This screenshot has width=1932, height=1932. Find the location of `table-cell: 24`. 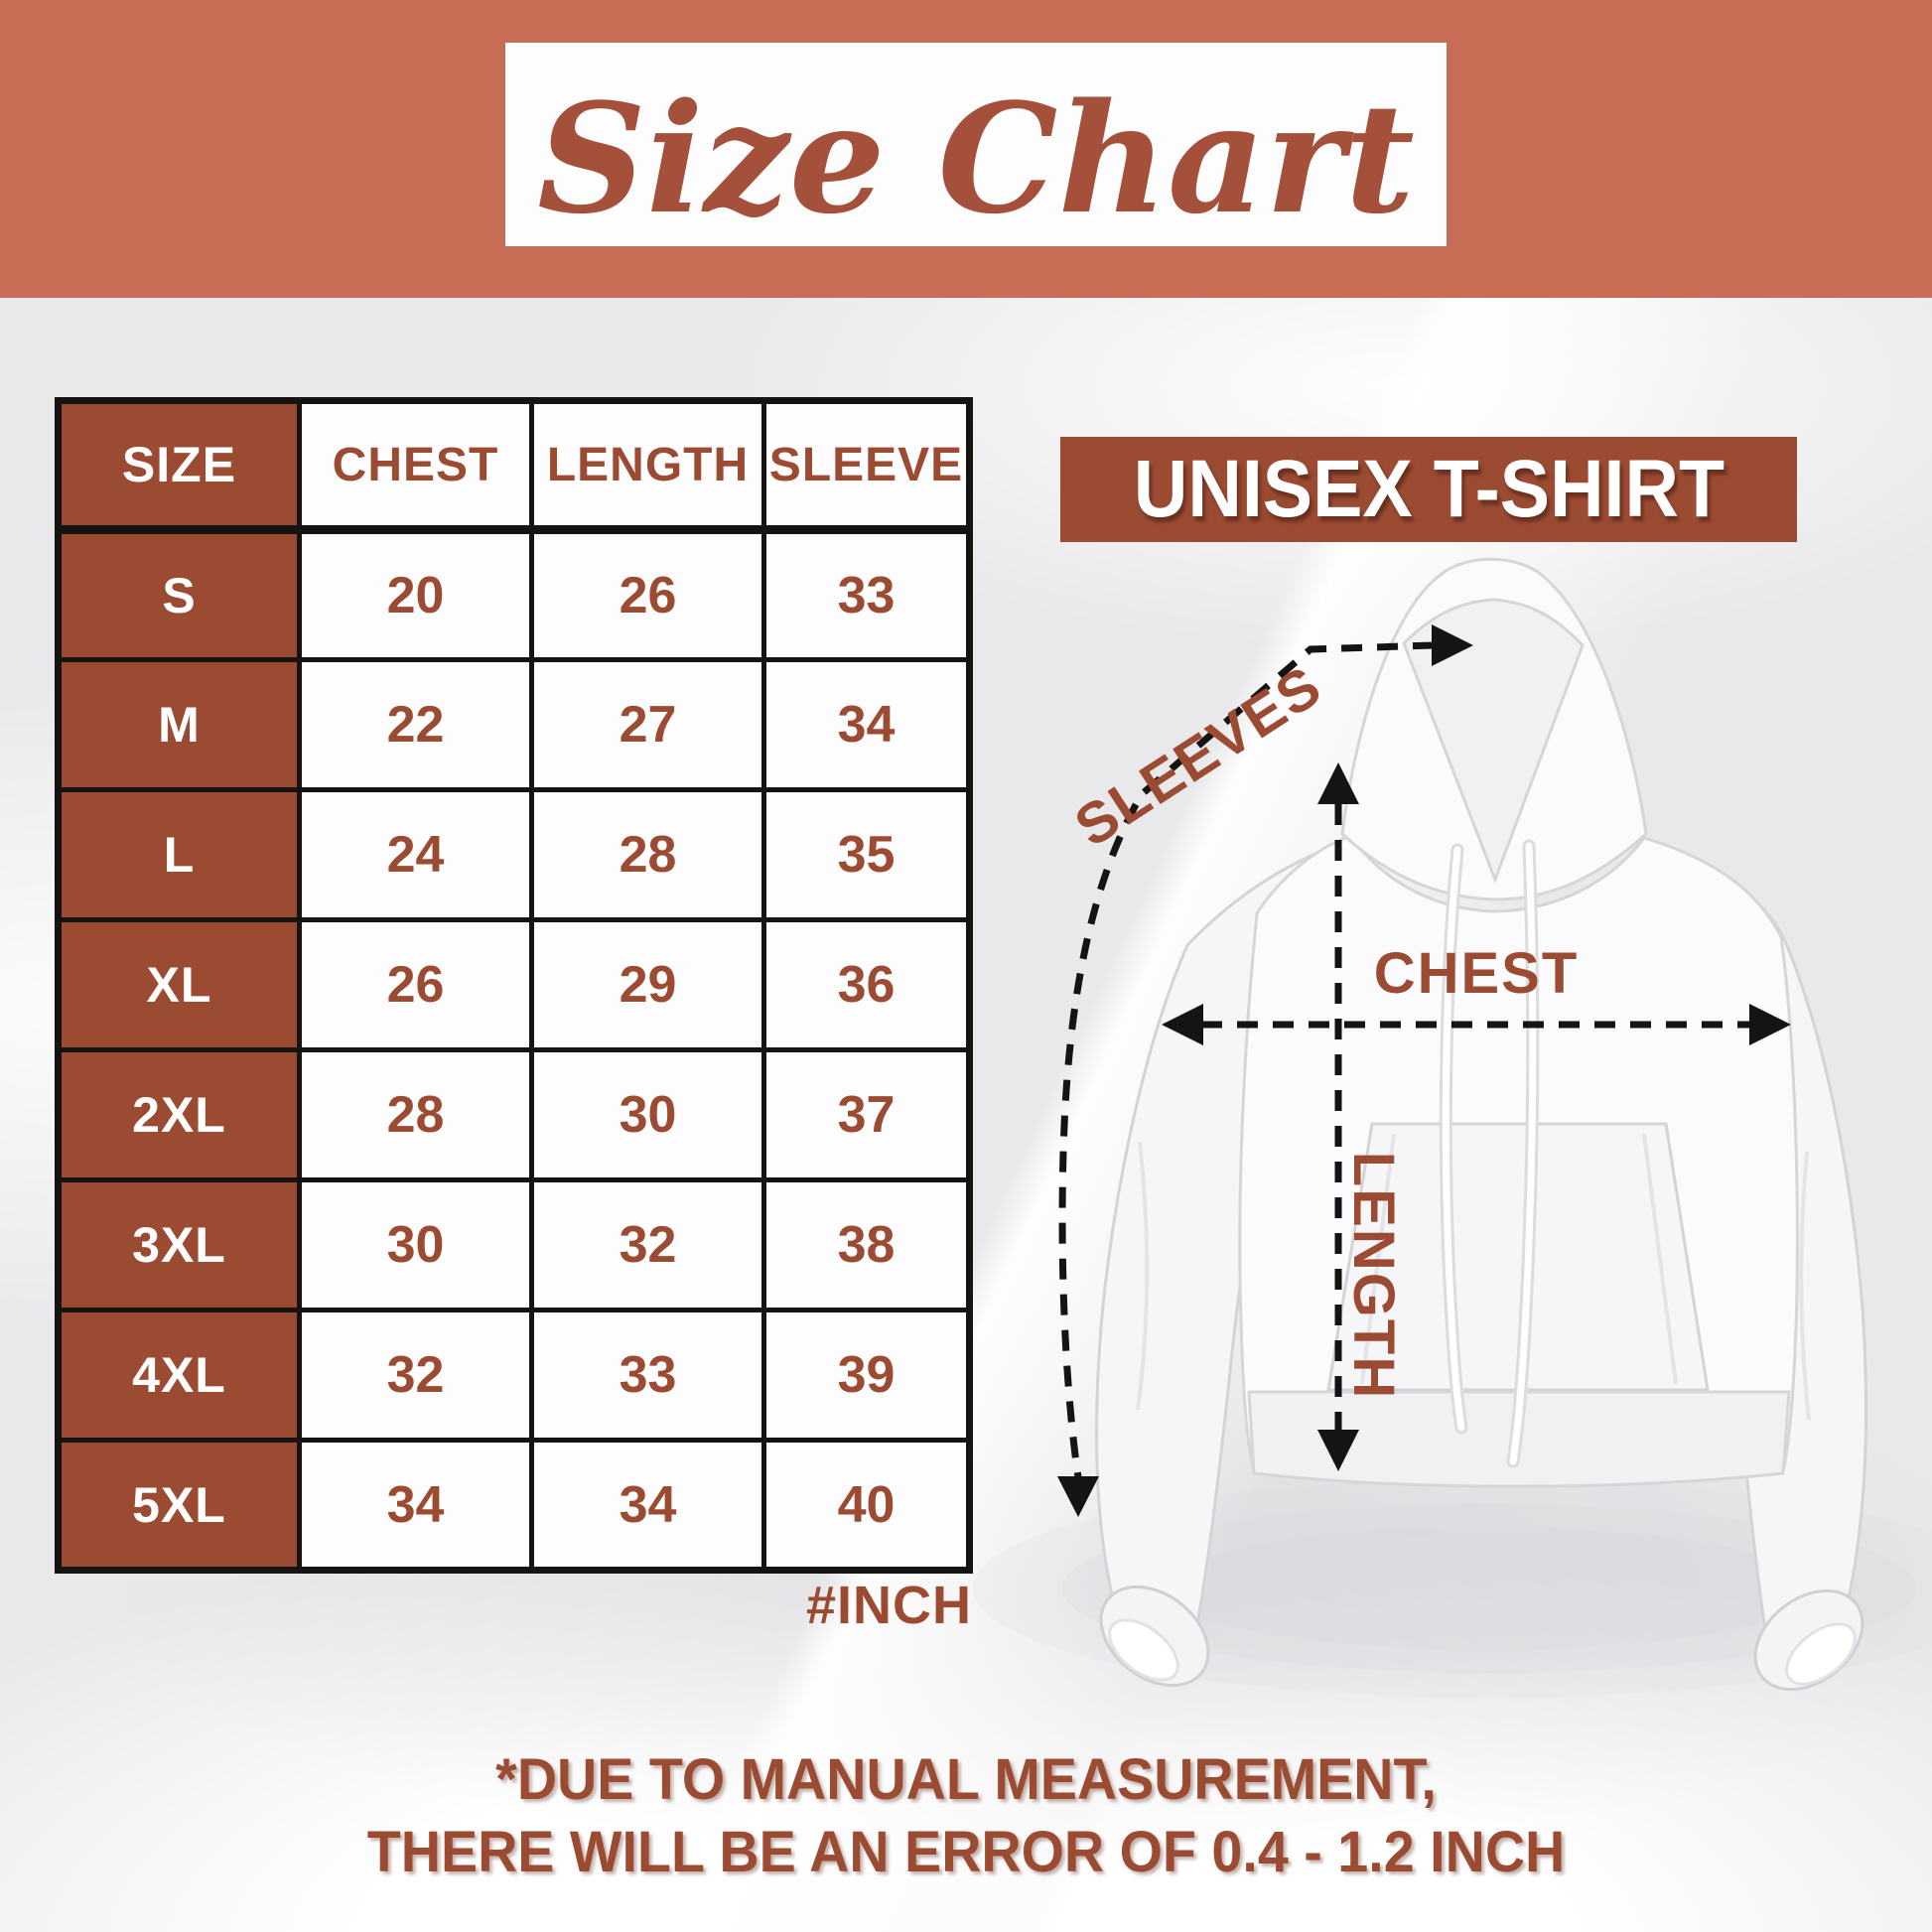

table-cell: 24 is located at coordinates (415, 854).